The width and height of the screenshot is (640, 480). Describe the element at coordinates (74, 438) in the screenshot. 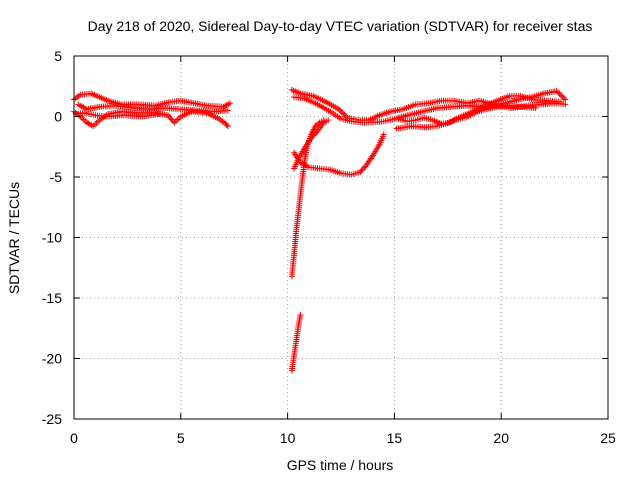

I see `x-tick-label: 0` at that location.